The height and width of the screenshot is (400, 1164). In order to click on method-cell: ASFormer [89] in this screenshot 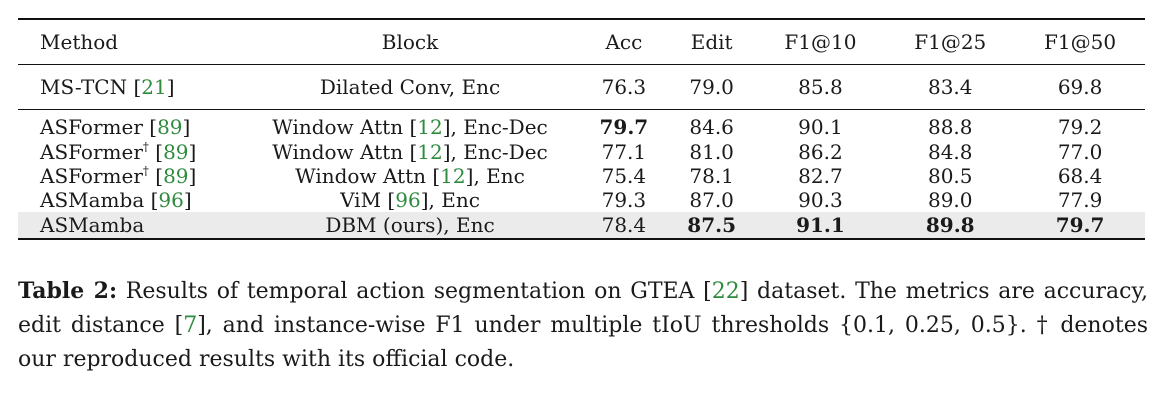, I will do `click(115, 127)`.